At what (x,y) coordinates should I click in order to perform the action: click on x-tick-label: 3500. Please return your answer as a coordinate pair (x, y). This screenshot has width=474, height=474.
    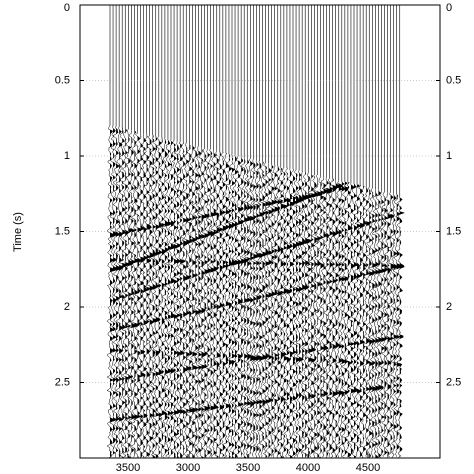
    Looking at the image, I should click on (128, 468).